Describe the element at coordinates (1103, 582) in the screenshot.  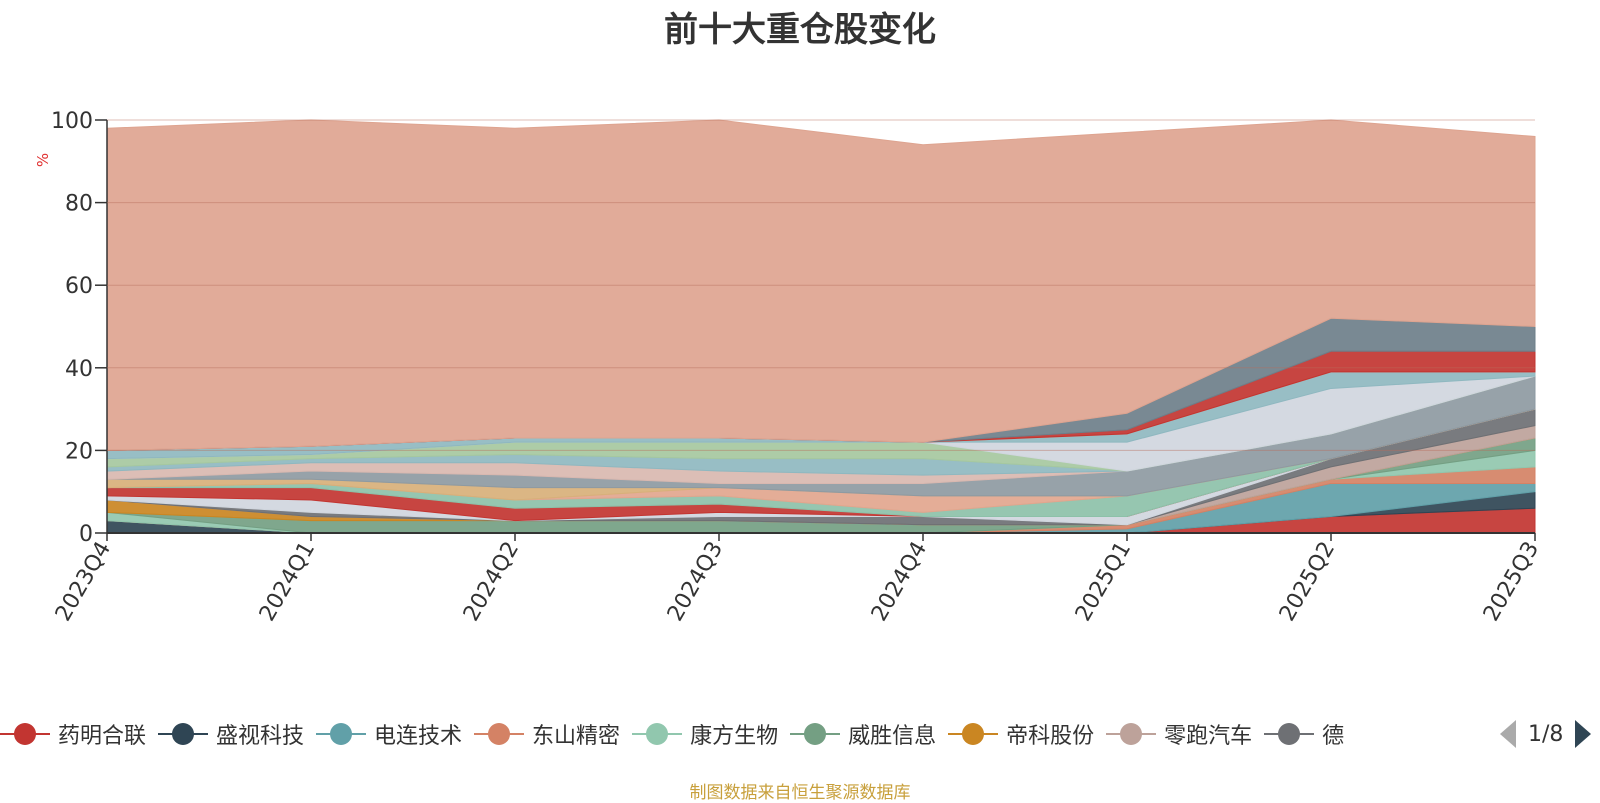
I see `x-tick-label: 2025Q1` at that location.